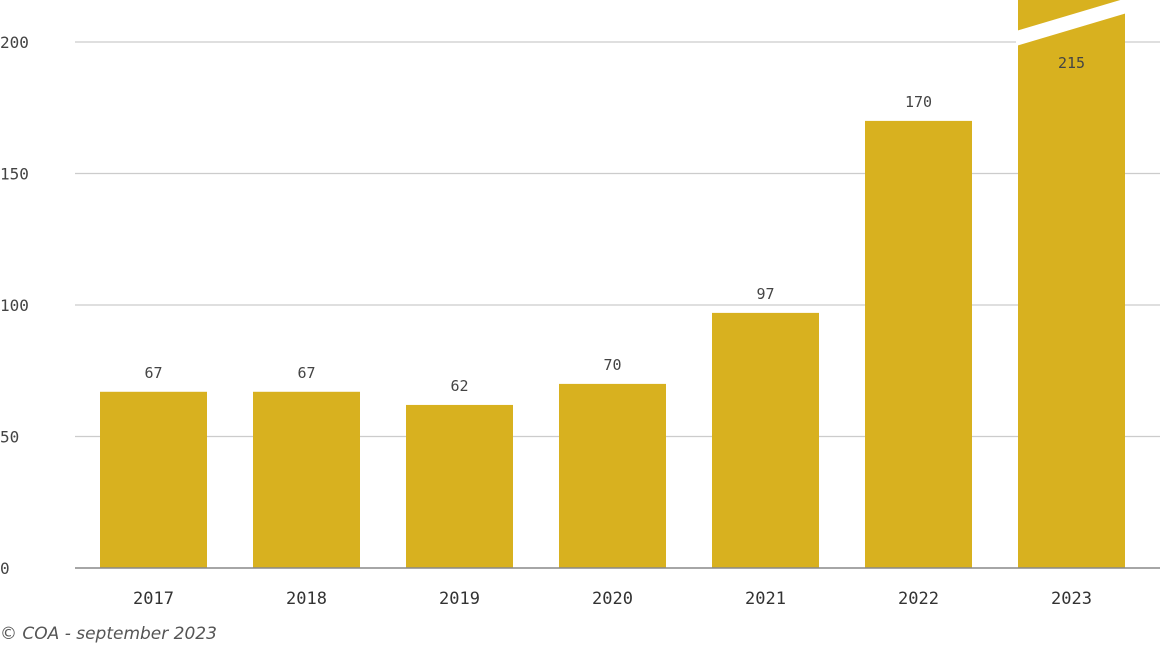 The height and width of the screenshot is (654, 1160). I want to click on data-label-2021: 97, so click(765, 294).